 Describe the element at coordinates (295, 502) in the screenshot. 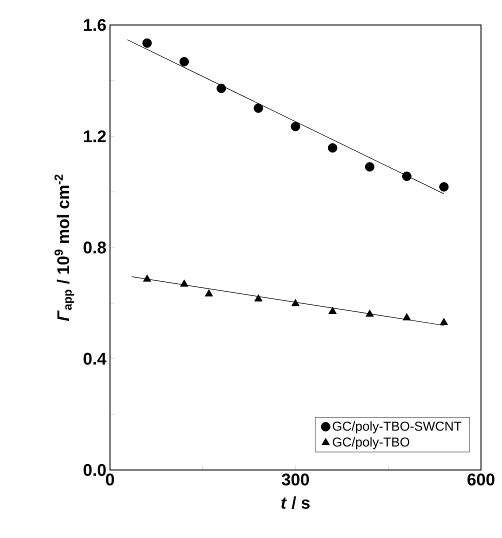

I see `x-axis-title: t / s` at that location.